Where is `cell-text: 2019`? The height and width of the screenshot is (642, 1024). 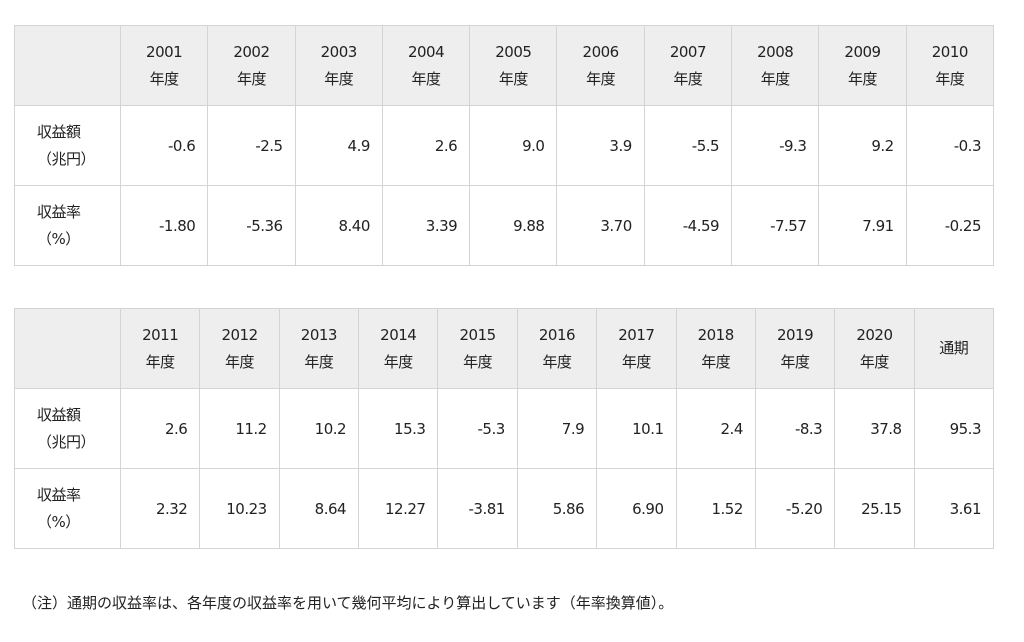
cell-text: 2019 is located at coordinates (795, 334).